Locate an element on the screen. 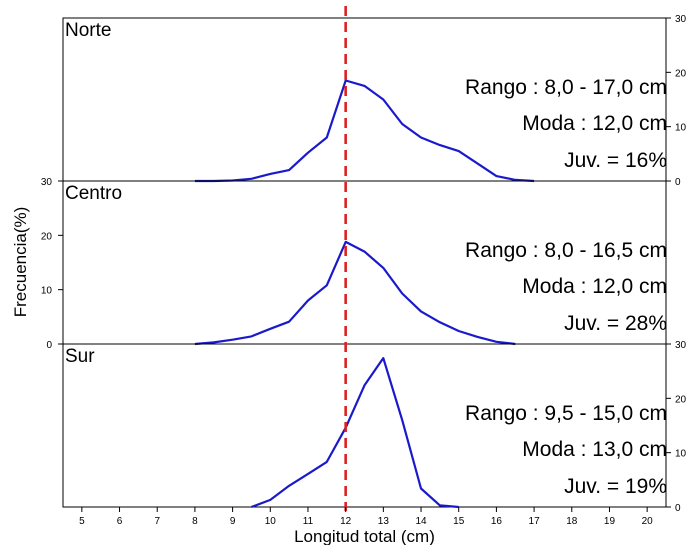 Image resolution: width=692 pixels, height=545 pixels. x-tick-label: 16 is located at coordinates (497, 521).